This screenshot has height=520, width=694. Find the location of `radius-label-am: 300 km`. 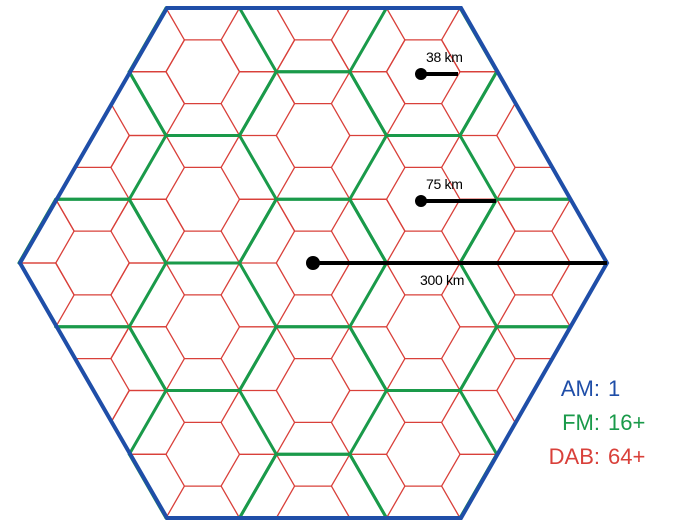

radius-label-am: 300 km is located at coordinates (442, 280).